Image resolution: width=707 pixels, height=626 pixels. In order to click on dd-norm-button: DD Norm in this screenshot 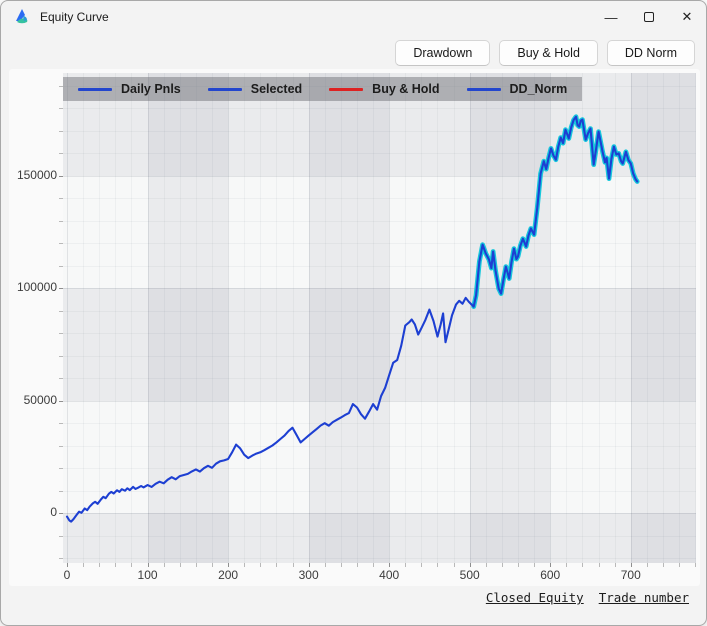, I will do `click(650, 53)`.